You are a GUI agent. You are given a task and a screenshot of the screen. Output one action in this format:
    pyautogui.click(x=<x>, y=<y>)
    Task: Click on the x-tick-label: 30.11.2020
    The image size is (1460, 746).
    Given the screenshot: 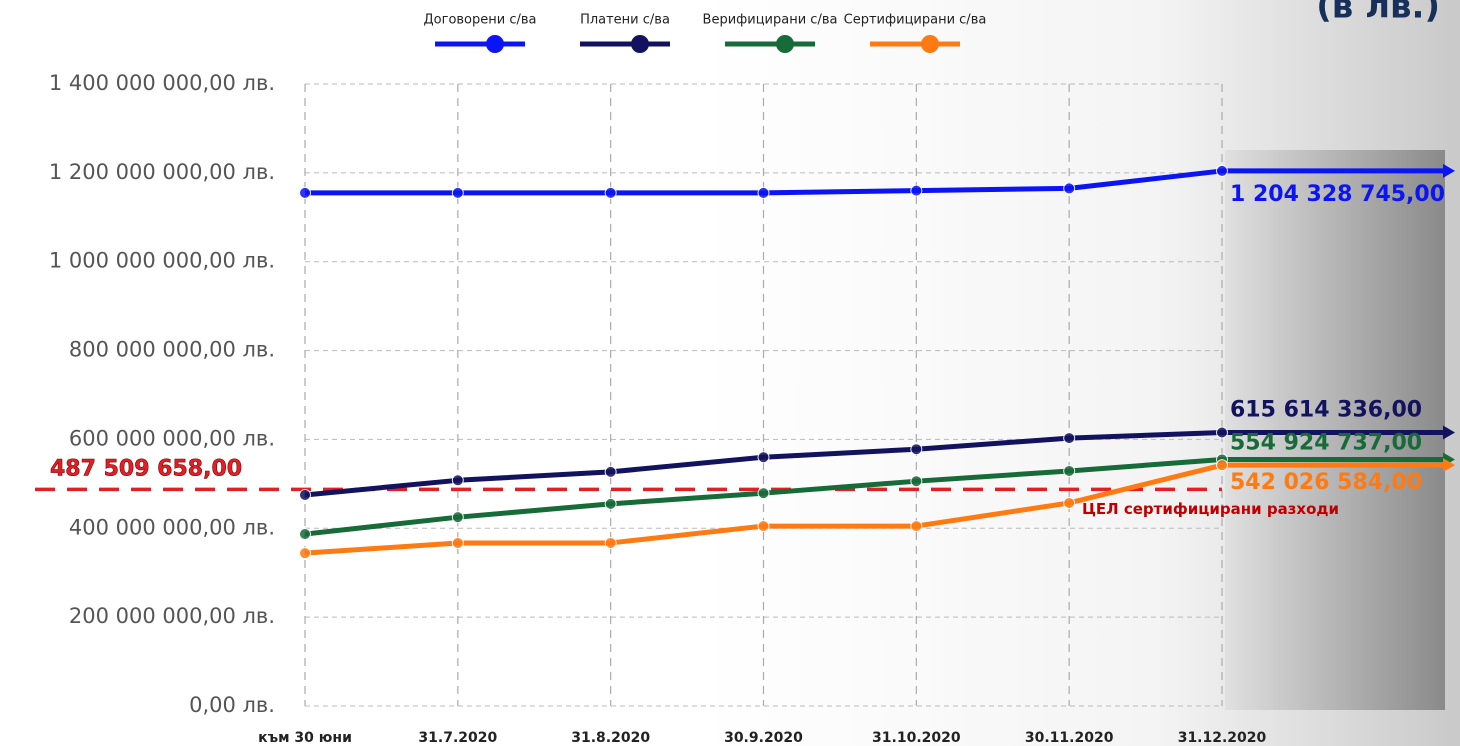 What is the action you would take?
    pyautogui.click(x=1069, y=738)
    